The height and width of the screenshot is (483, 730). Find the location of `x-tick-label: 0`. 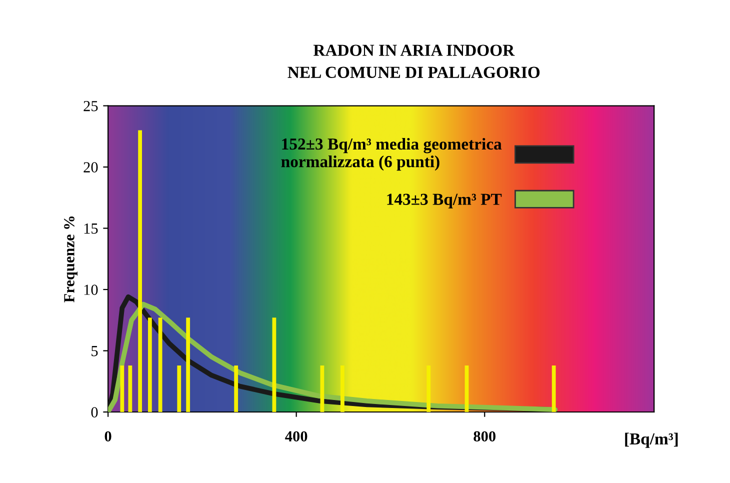

x-tick-label: 0 is located at coordinates (108, 436).